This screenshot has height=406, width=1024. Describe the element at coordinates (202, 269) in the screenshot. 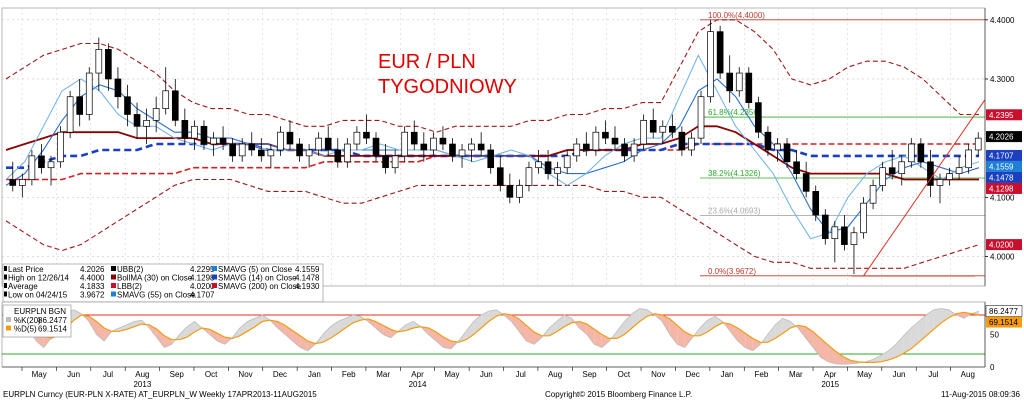

I see `legend-text: 4.2295` at that location.